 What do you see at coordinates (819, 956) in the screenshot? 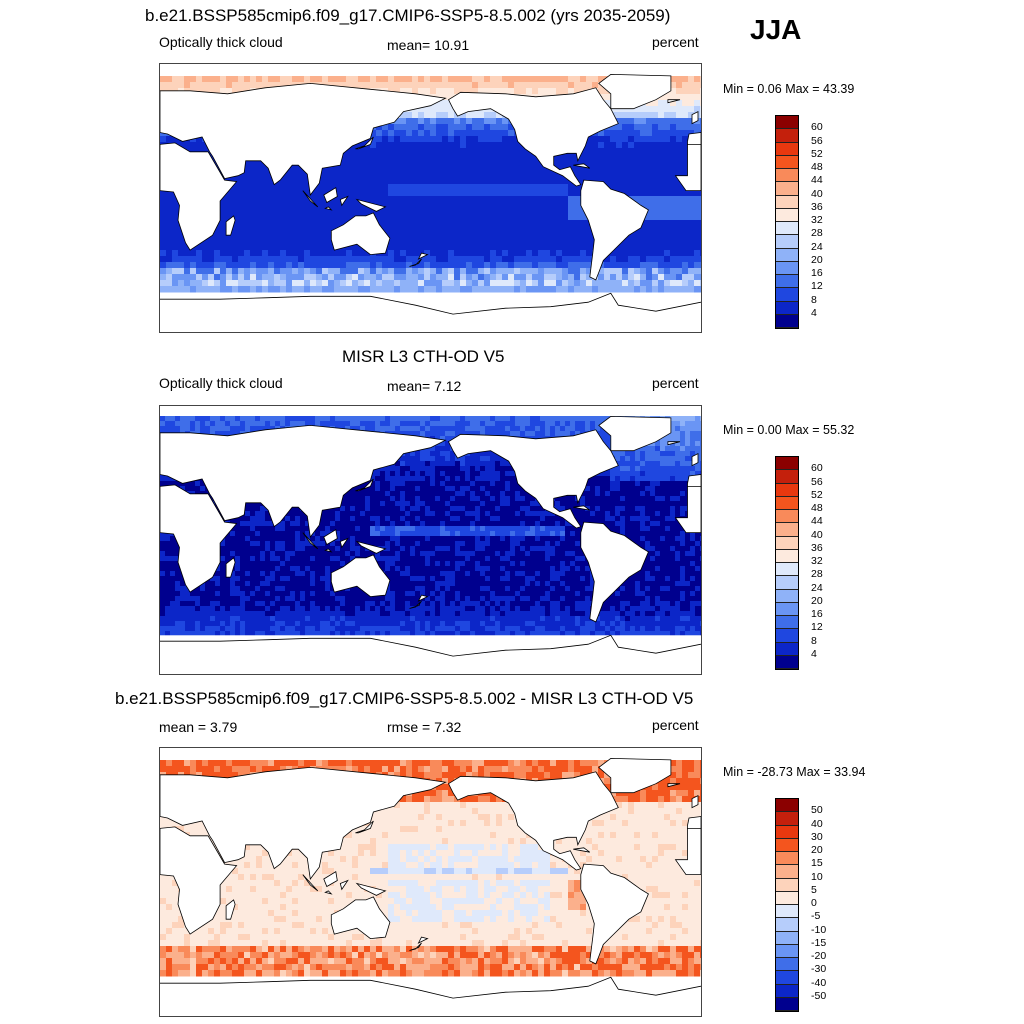
I see `colorbar-tick-label: -20` at bounding box center [819, 956].